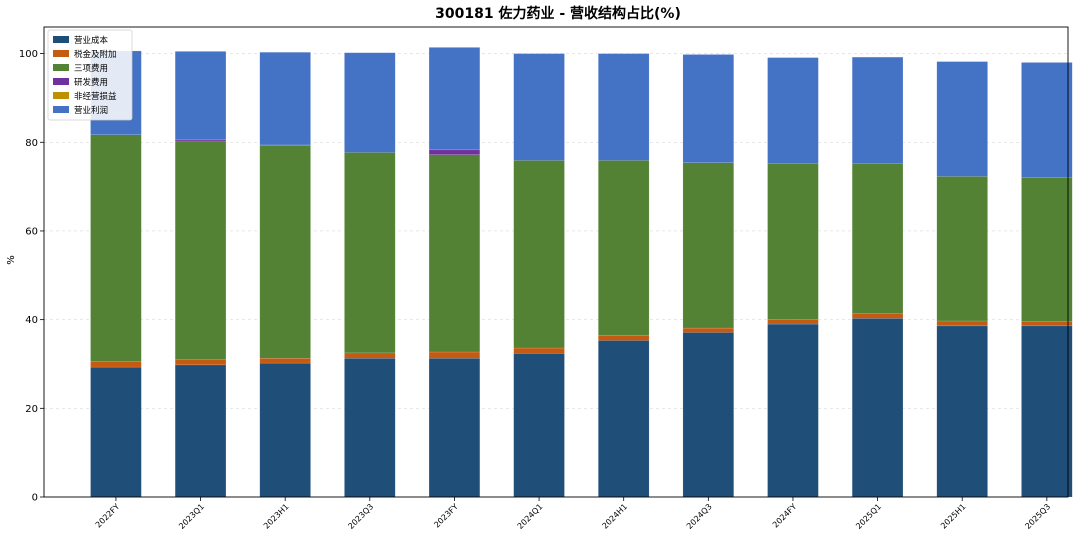  What do you see at coordinates (91, 82) in the screenshot?
I see `legend-label-3: 研发费用` at bounding box center [91, 82].